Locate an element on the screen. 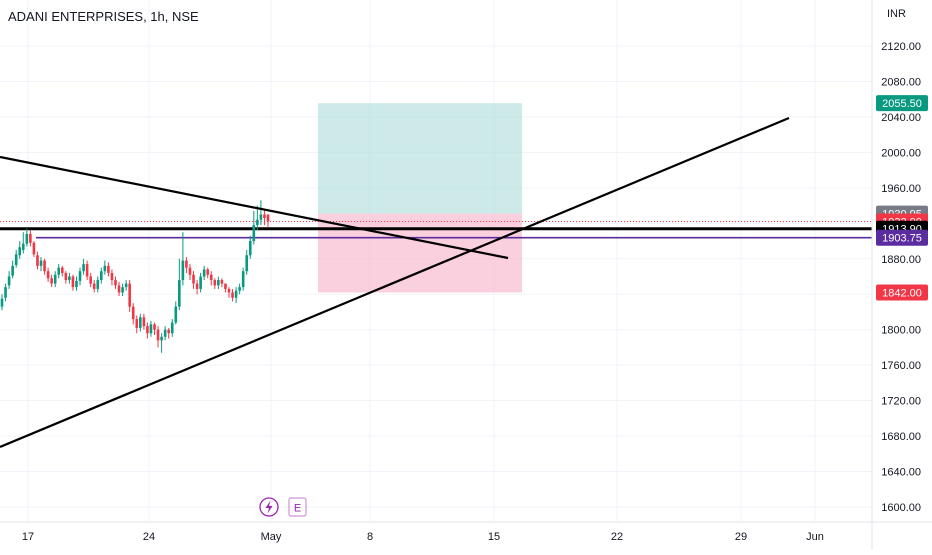  time-tick-label: 24 is located at coordinates (149, 537).